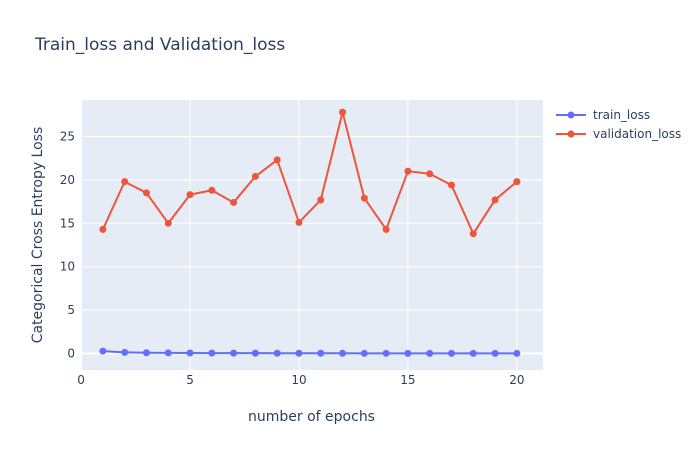 Image resolution: width=700 pixels, height=454 pixels. Describe the element at coordinates (516, 380) in the screenshot. I see `x-tick-label: 20` at that location.